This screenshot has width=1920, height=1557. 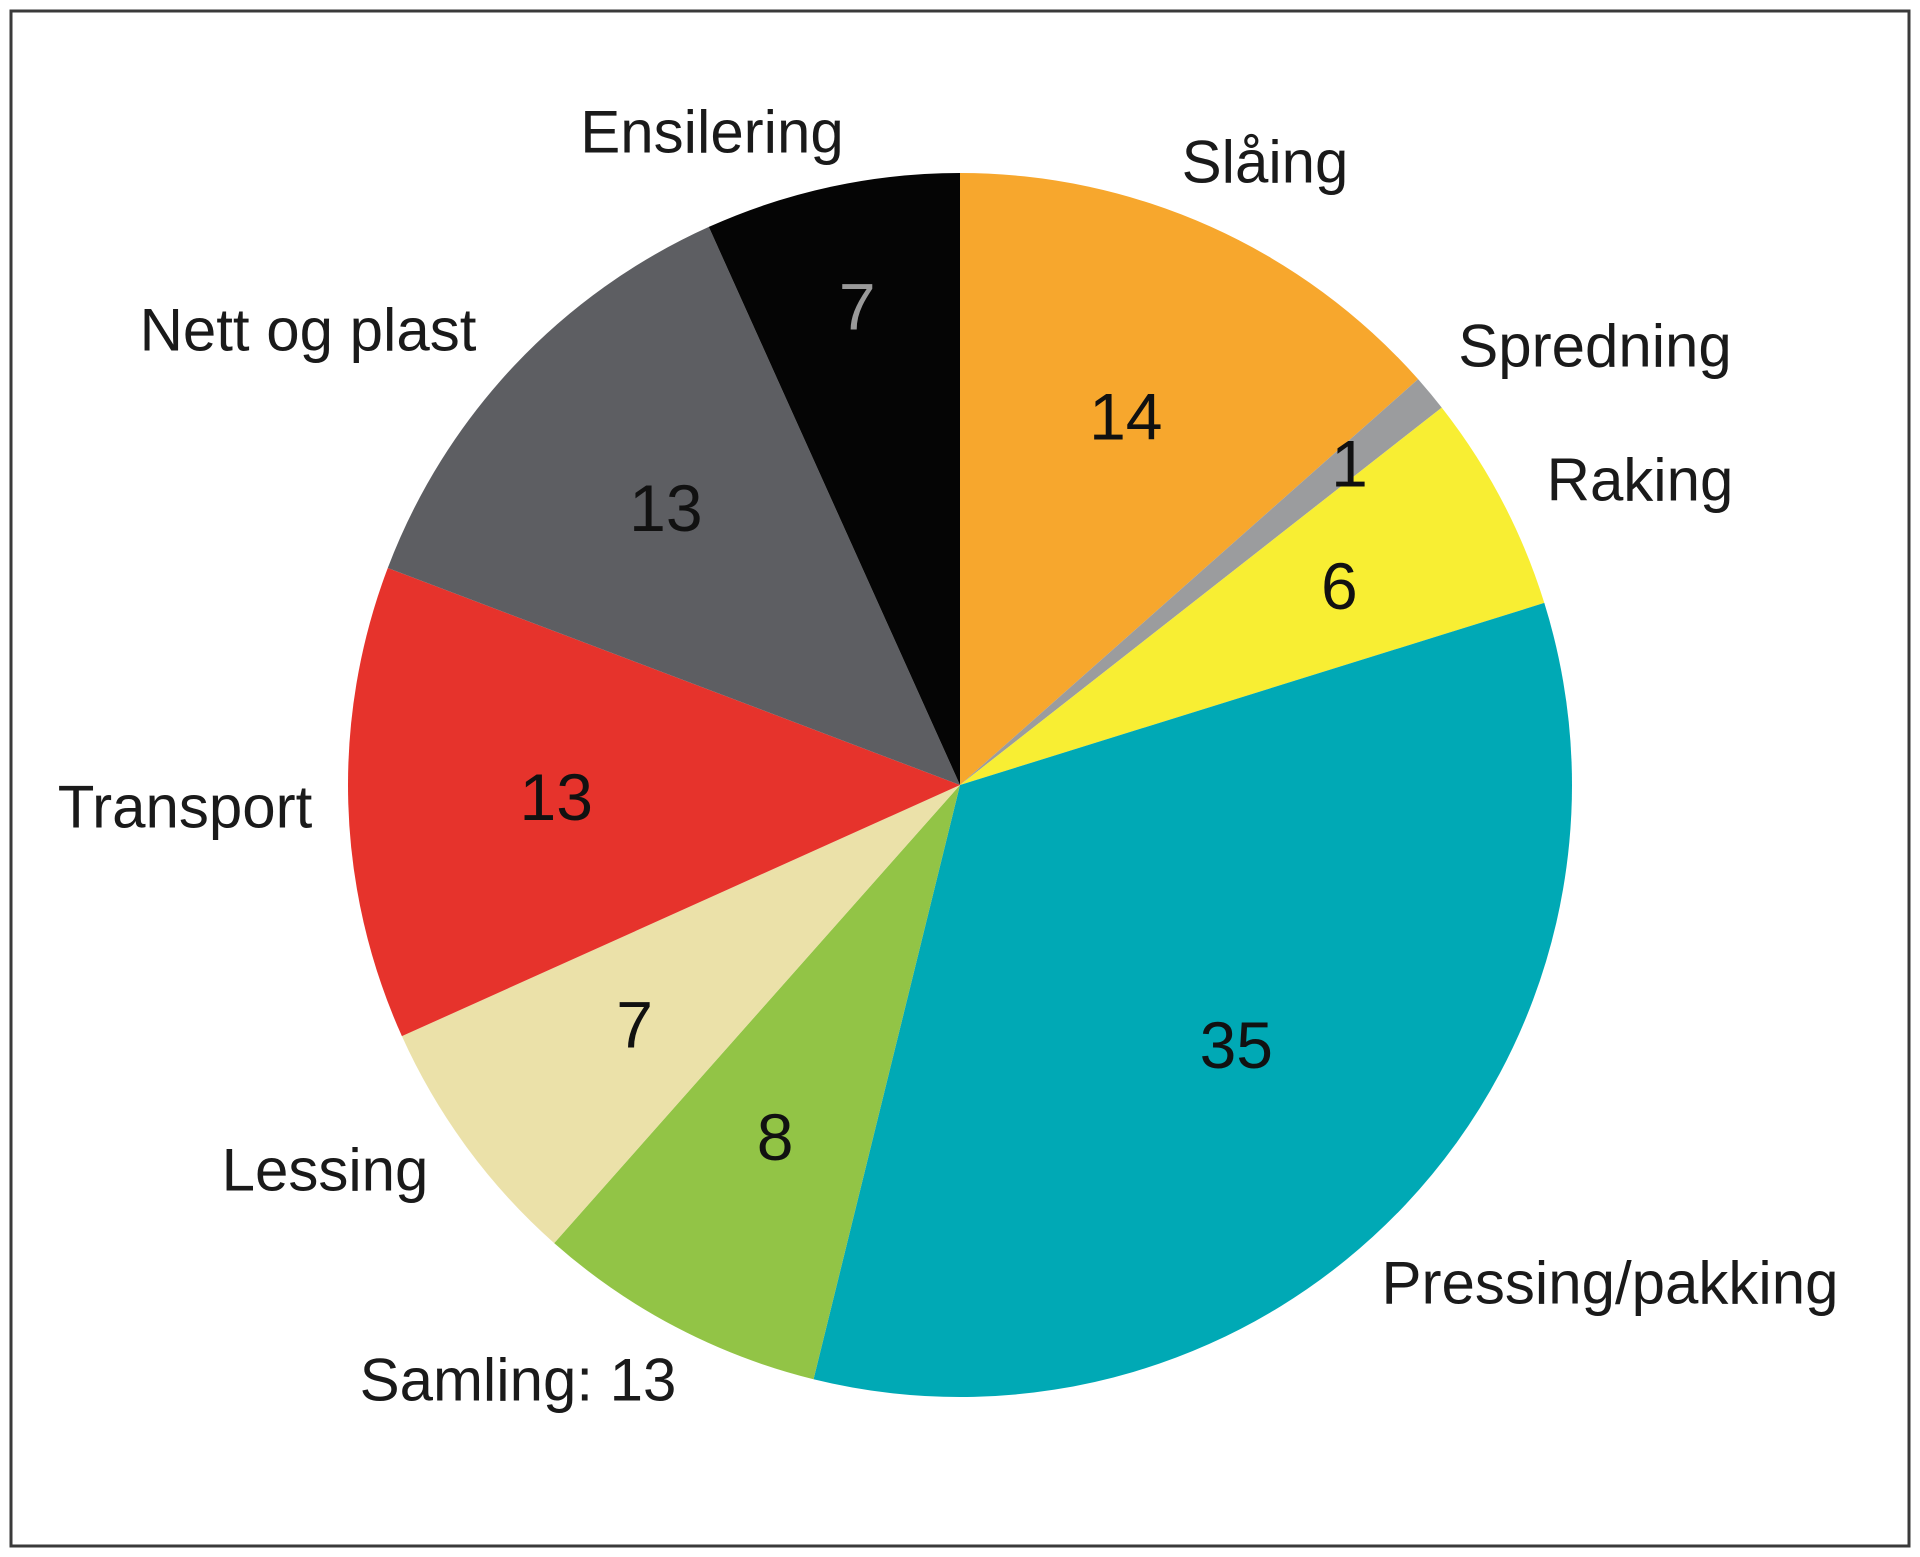 I want to click on slice-value-spredning: 1, so click(x=1349, y=464).